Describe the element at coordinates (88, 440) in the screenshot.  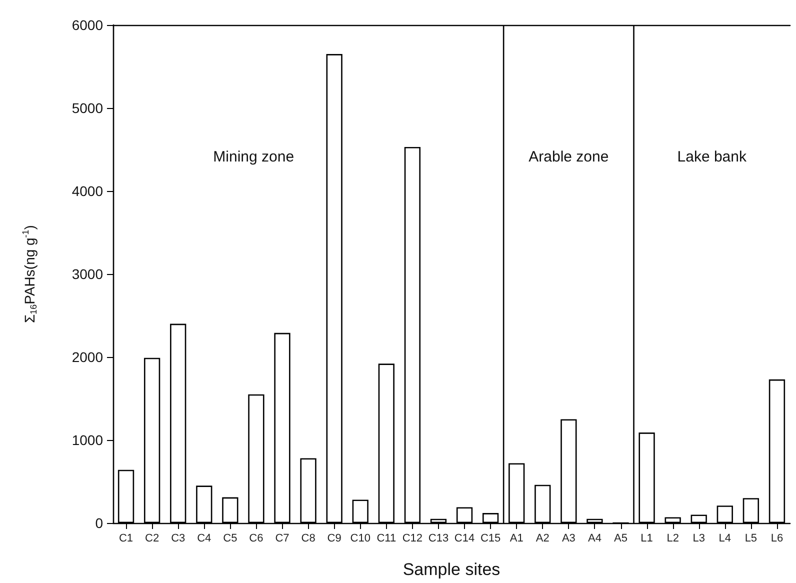
I see `y-tick-label: 1000` at that location.